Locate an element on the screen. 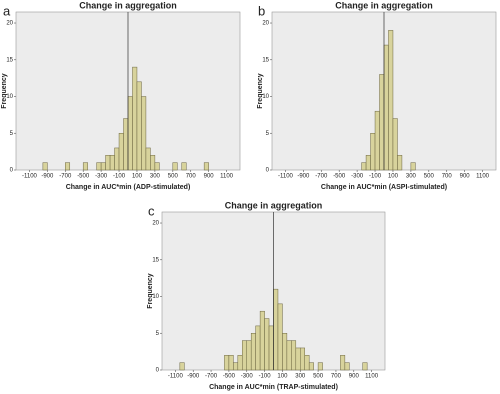 The image size is (500, 394). x-axis-label: Change in AUC*min (ADP-stimulated) is located at coordinates (128, 187).